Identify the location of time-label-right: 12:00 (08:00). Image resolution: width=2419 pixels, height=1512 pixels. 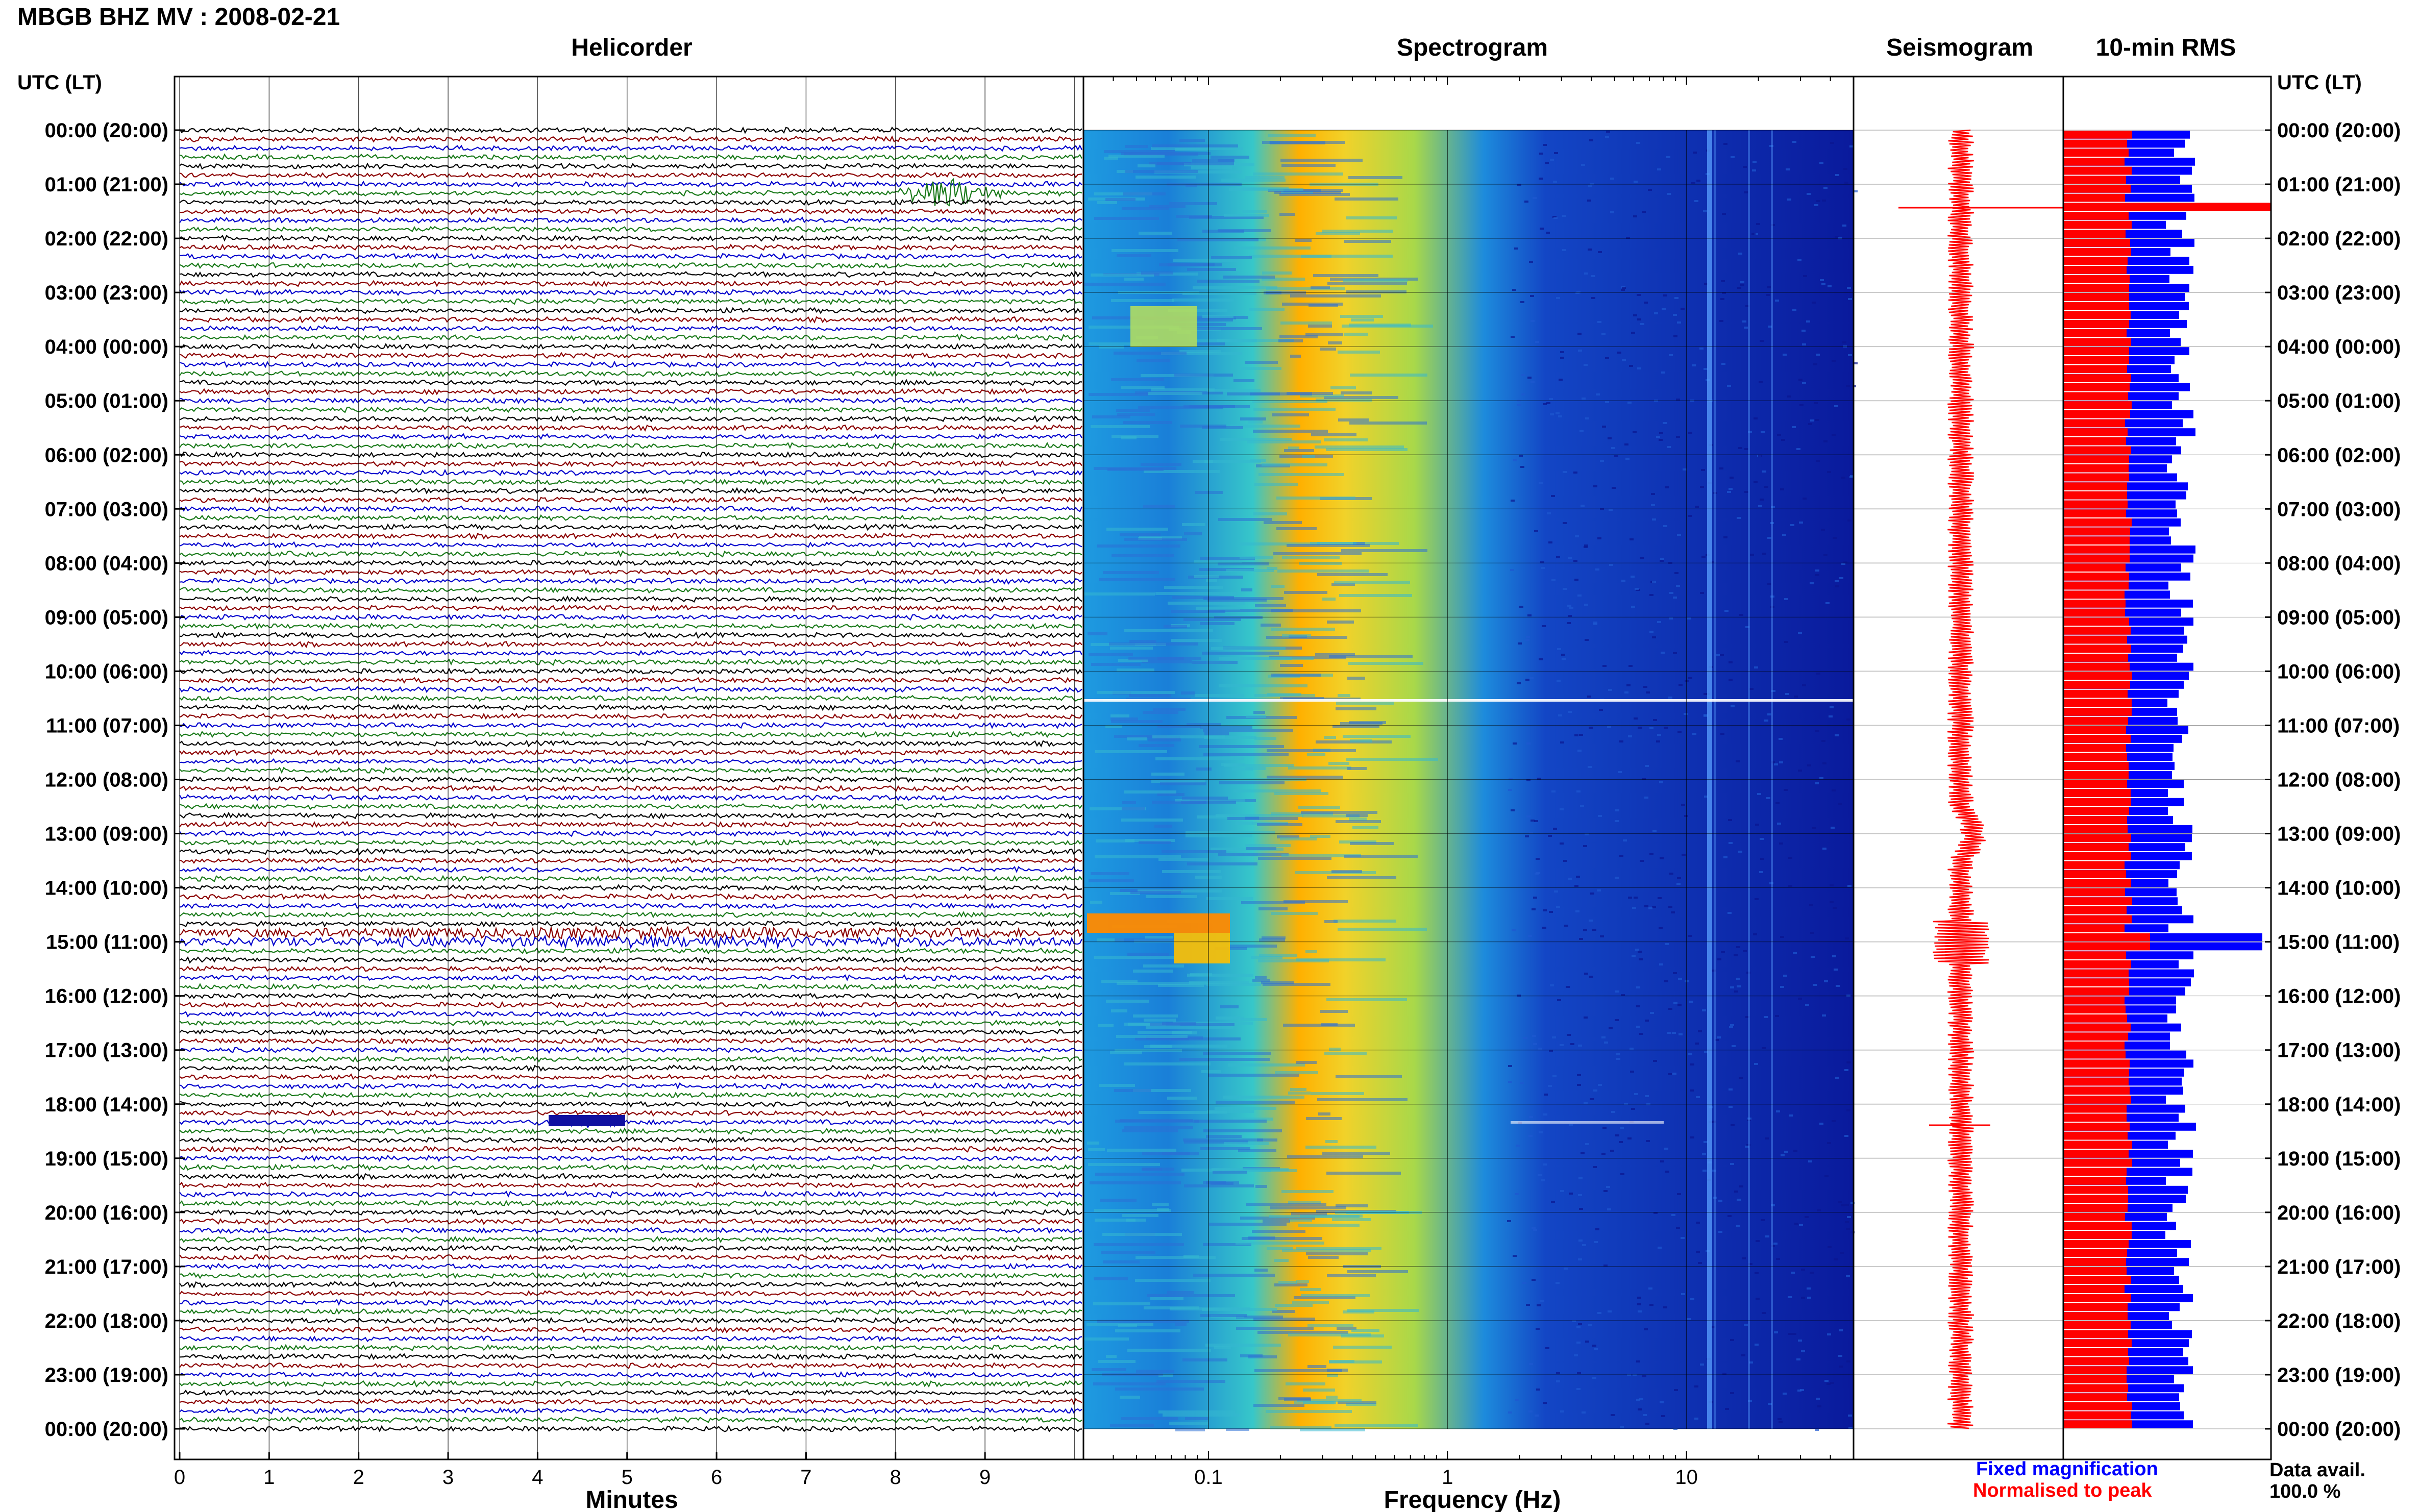
(2339, 780).